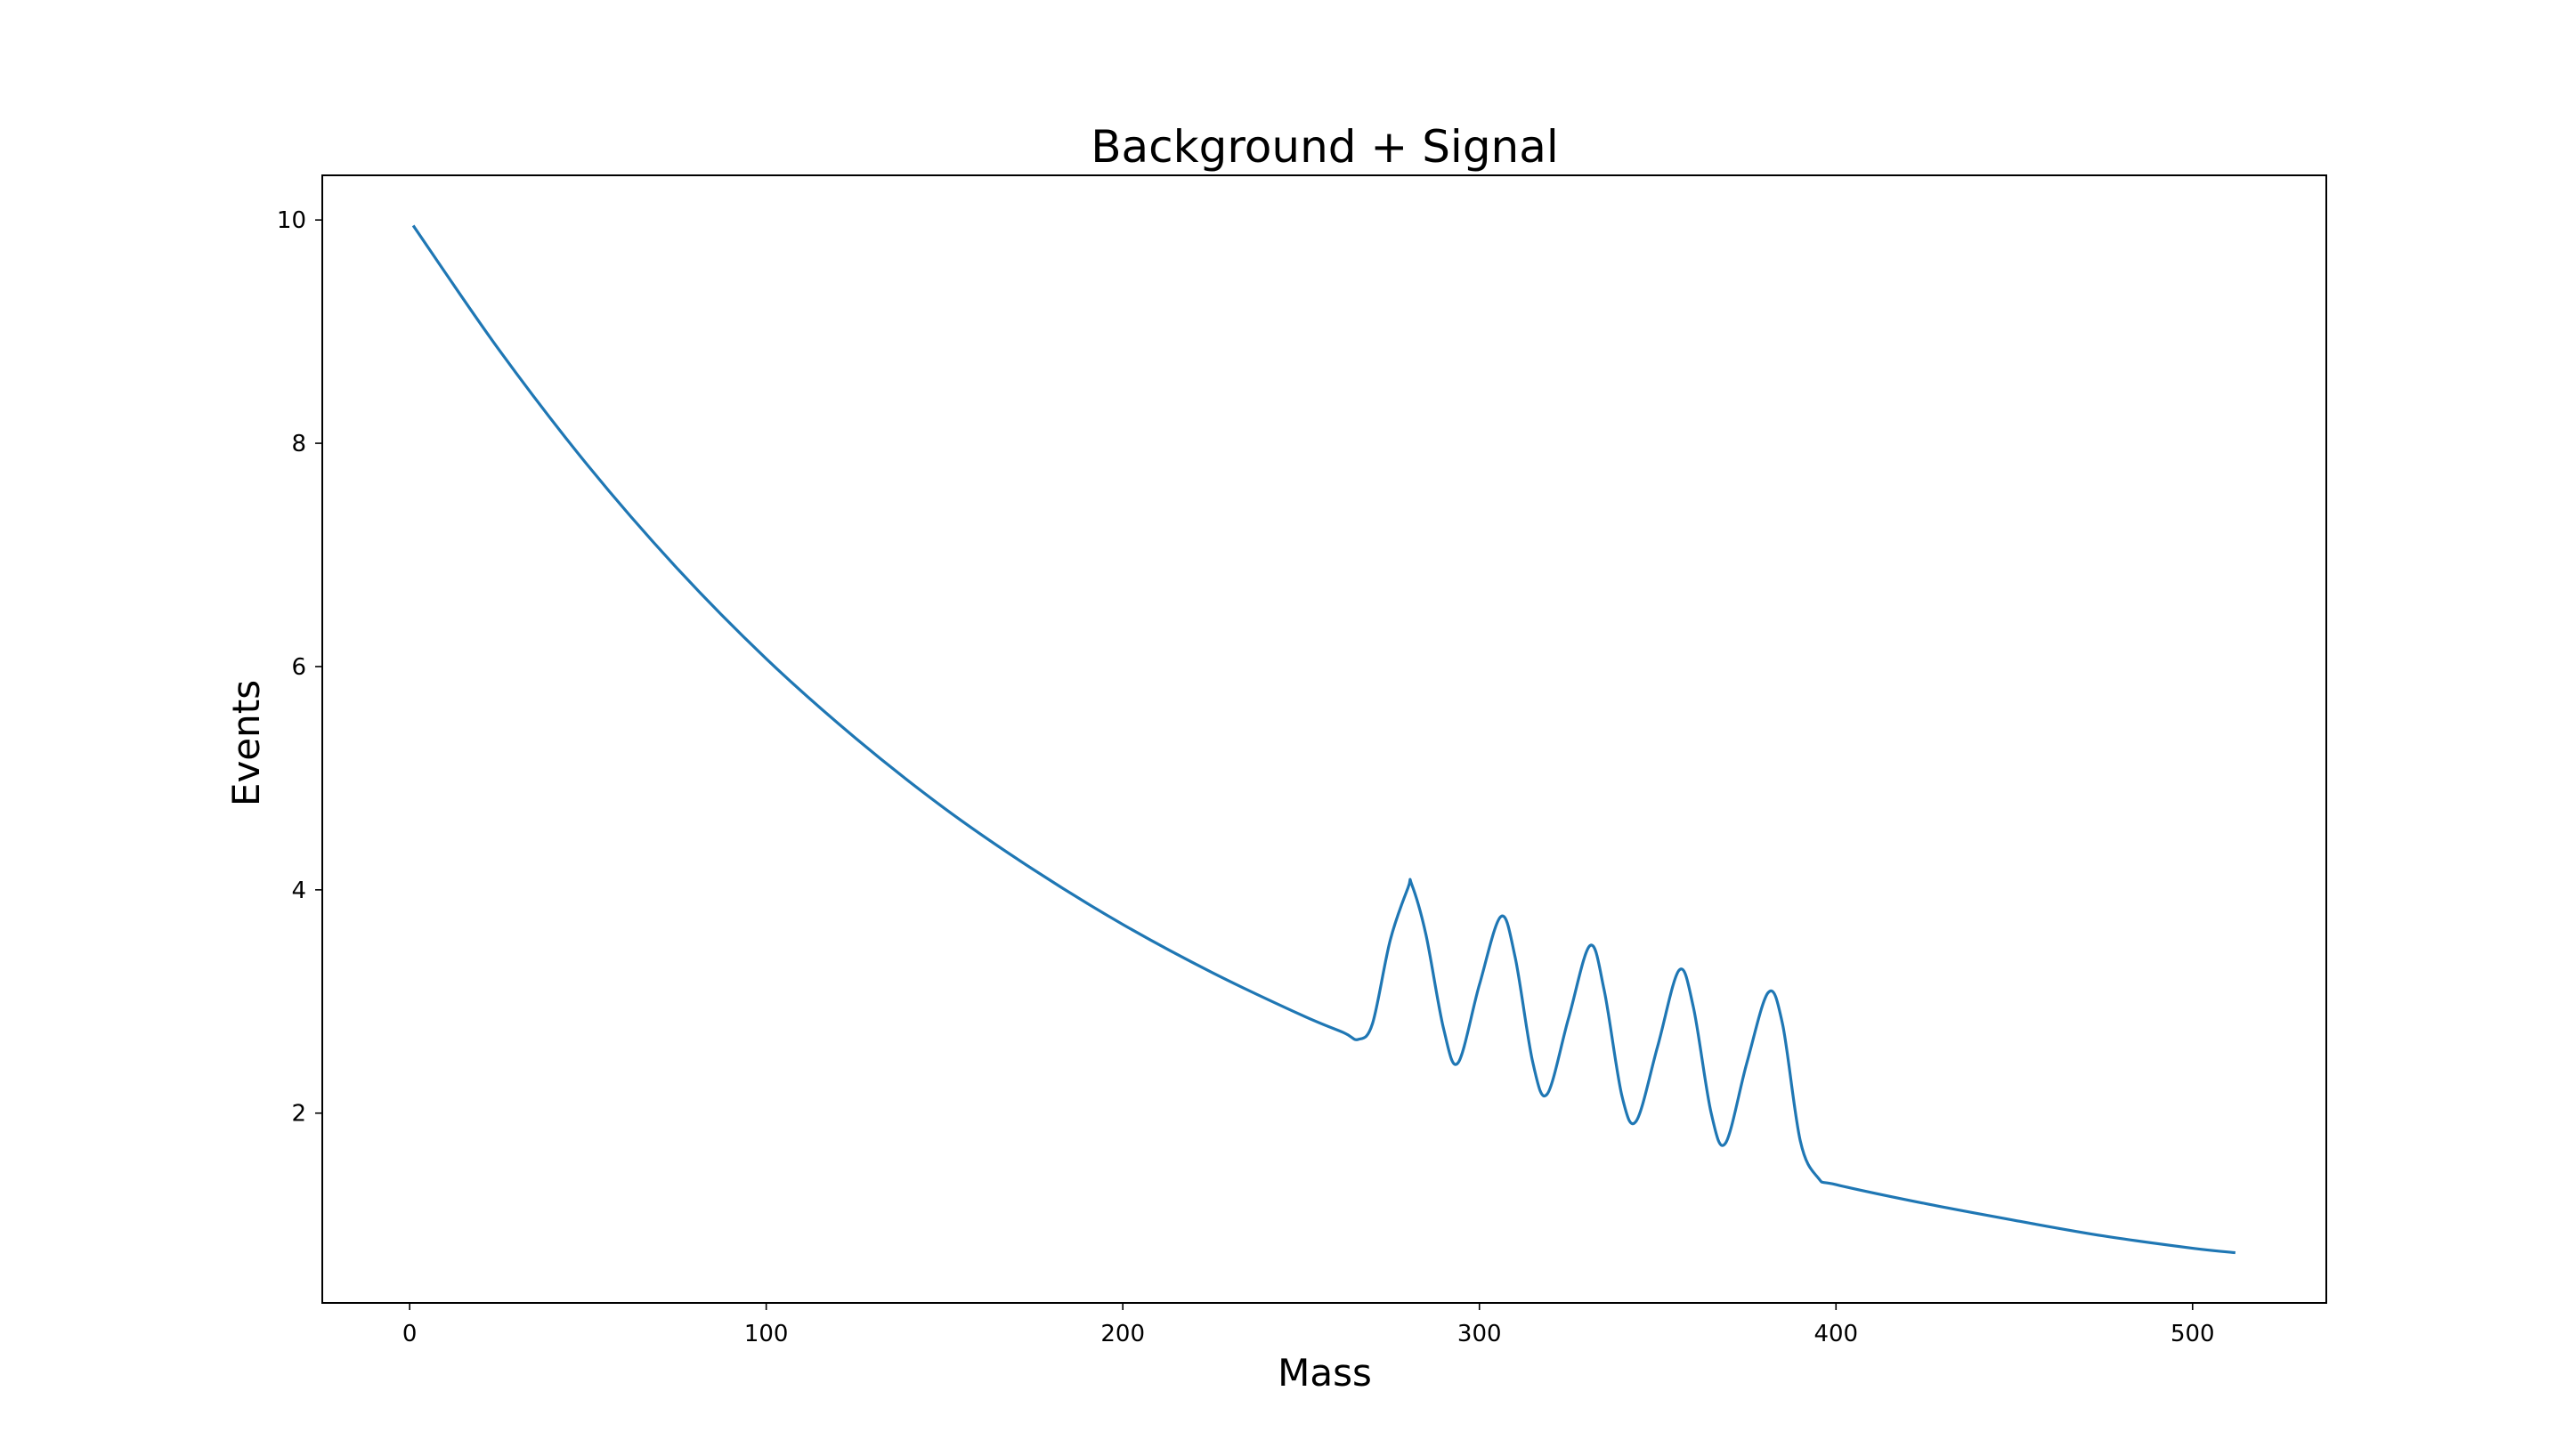 The image size is (2564, 1456). What do you see at coordinates (1122, 1334) in the screenshot?
I see `x-tick-label-200: 200` at bounding box center [1122, 1334].